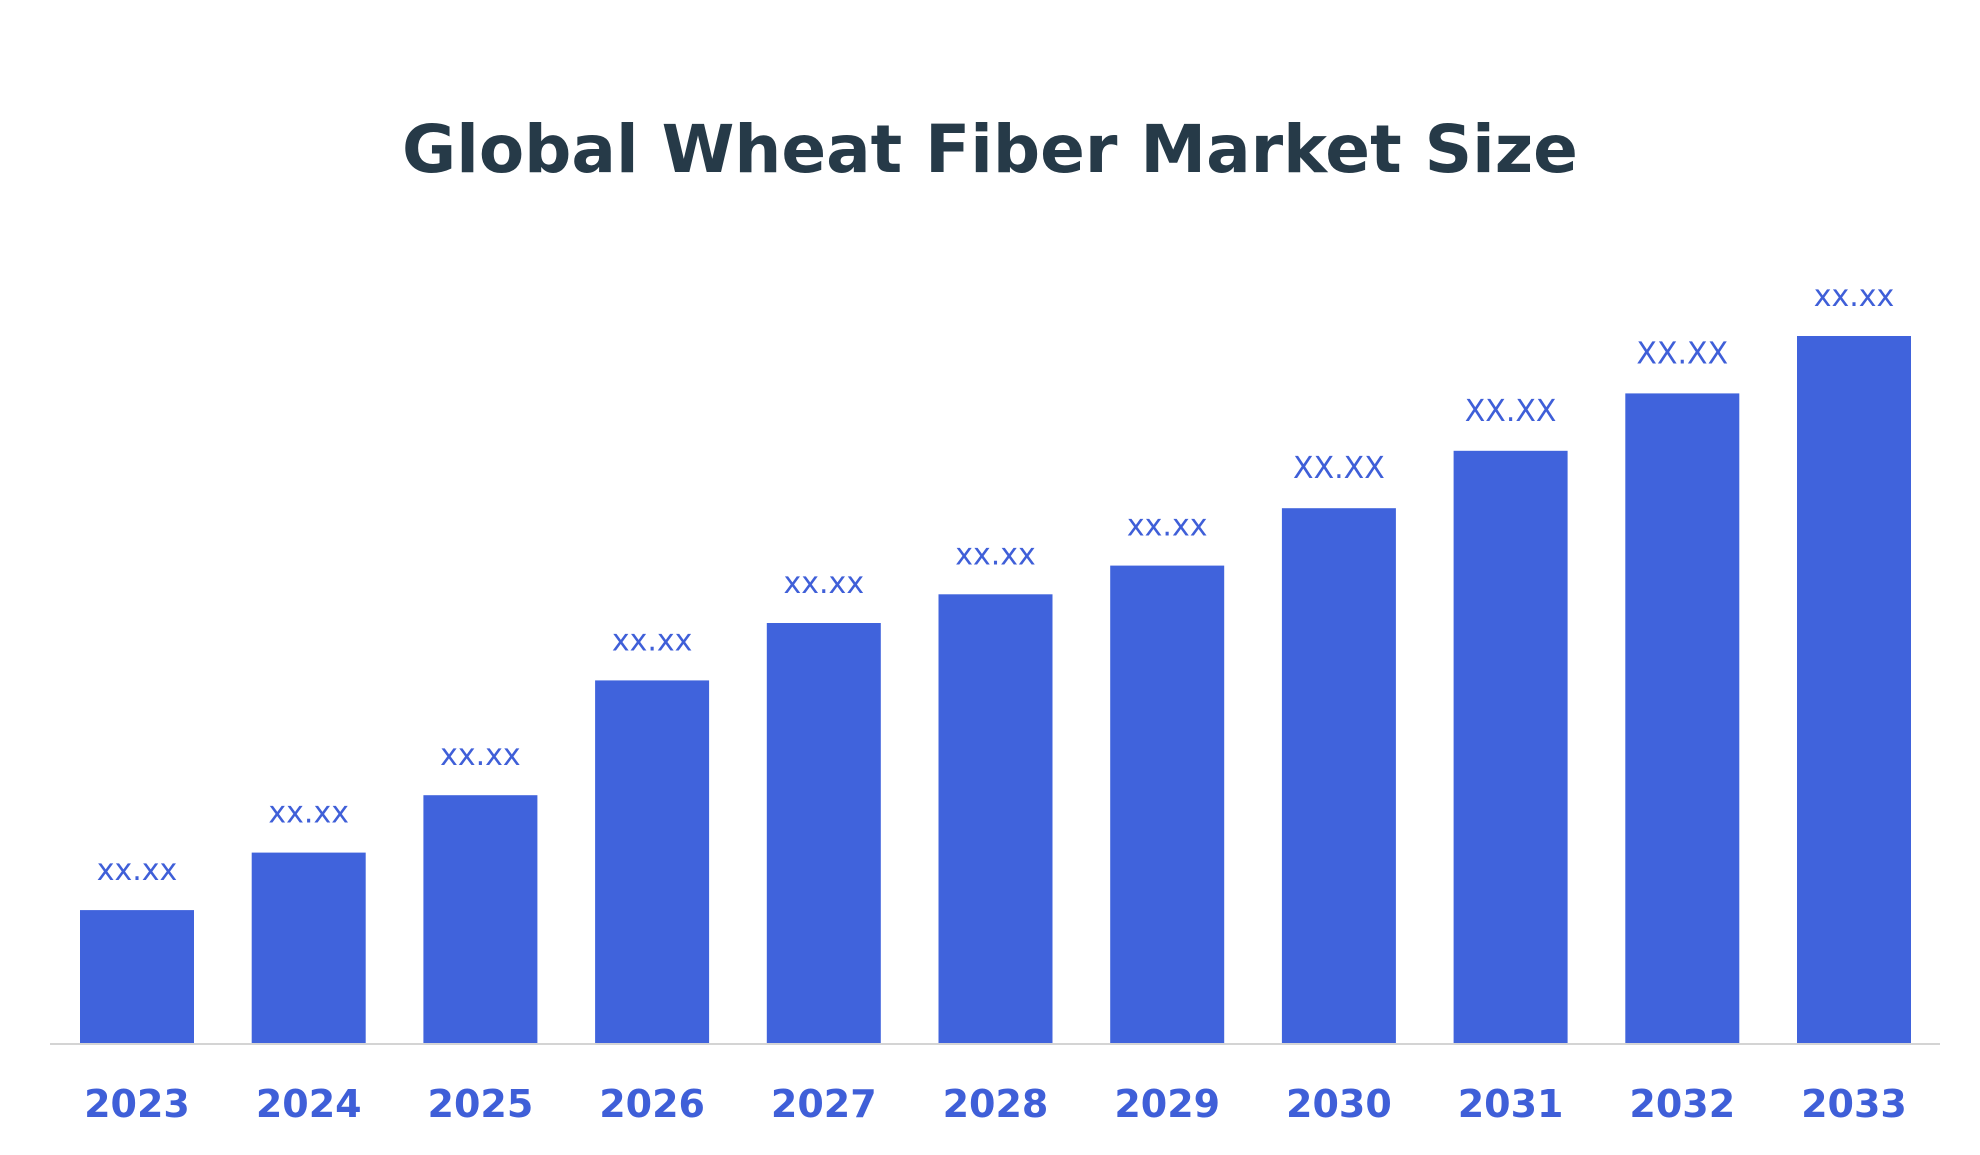 Image resolution: width=1980 pixels, height=1155 pixels. What do you see at coordinates (652, 862) in the screenshot?
I see `bar-2026` at bounding box center [652, 862].